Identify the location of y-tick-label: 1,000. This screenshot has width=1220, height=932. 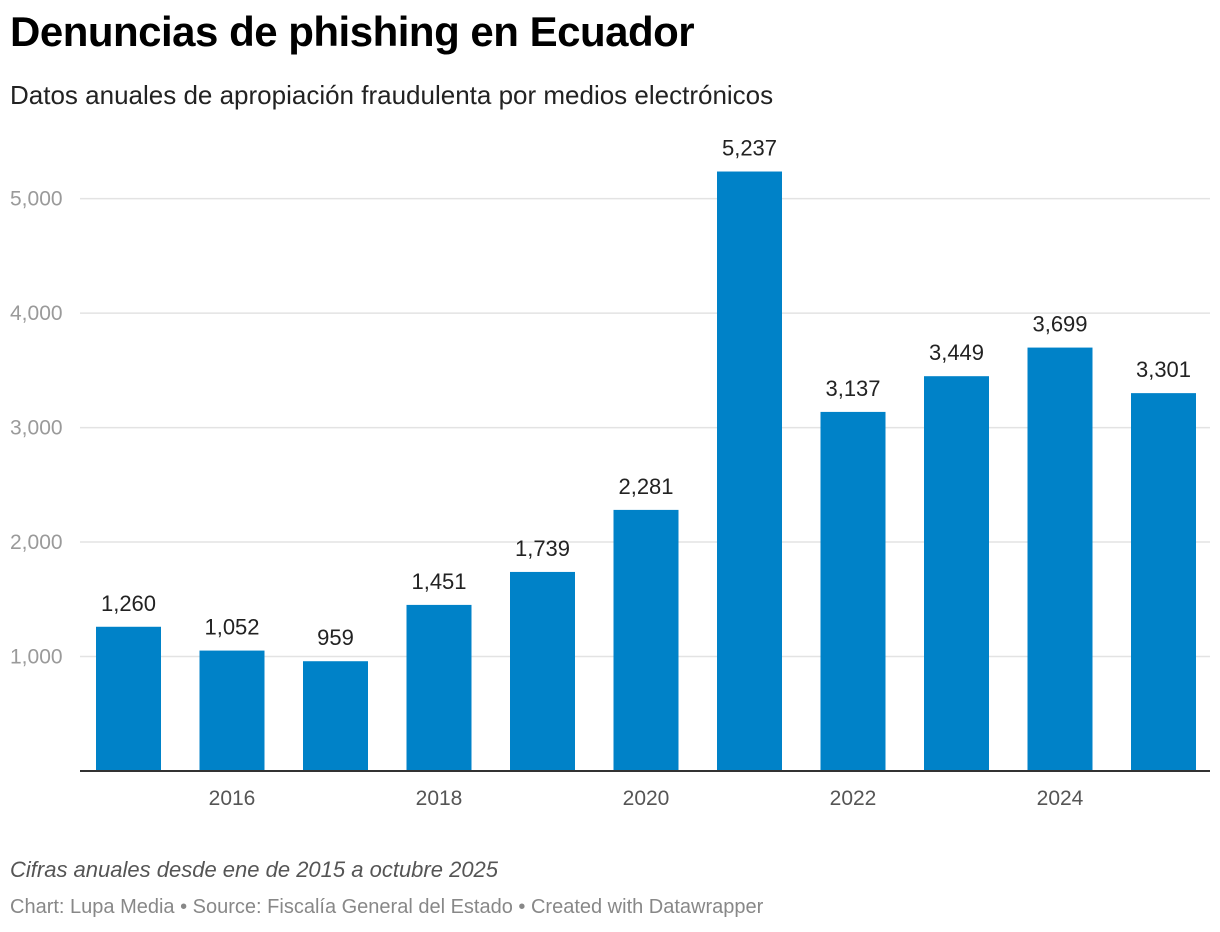
(36, 657).